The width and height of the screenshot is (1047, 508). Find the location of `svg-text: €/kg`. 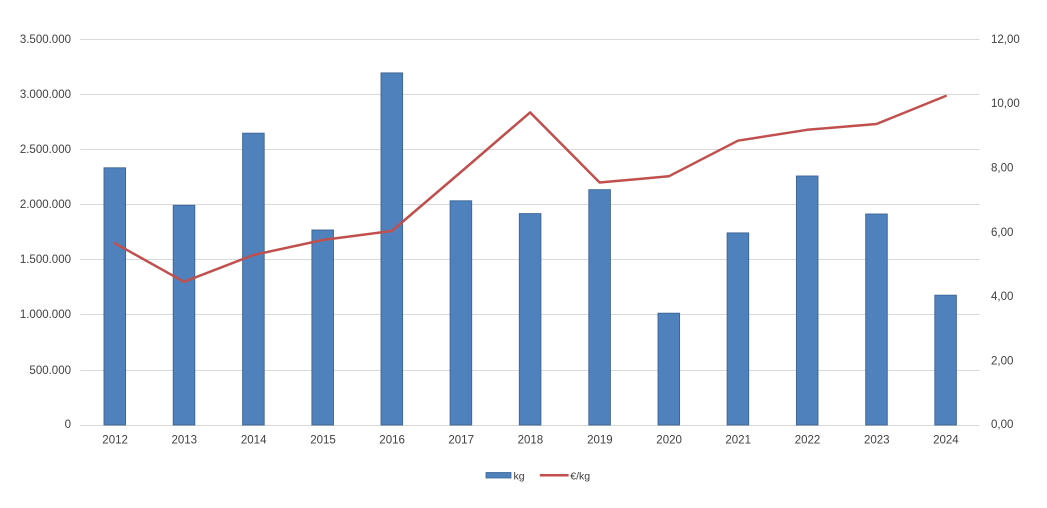

svg-text: €/kg is located at coordinates (580, 477).